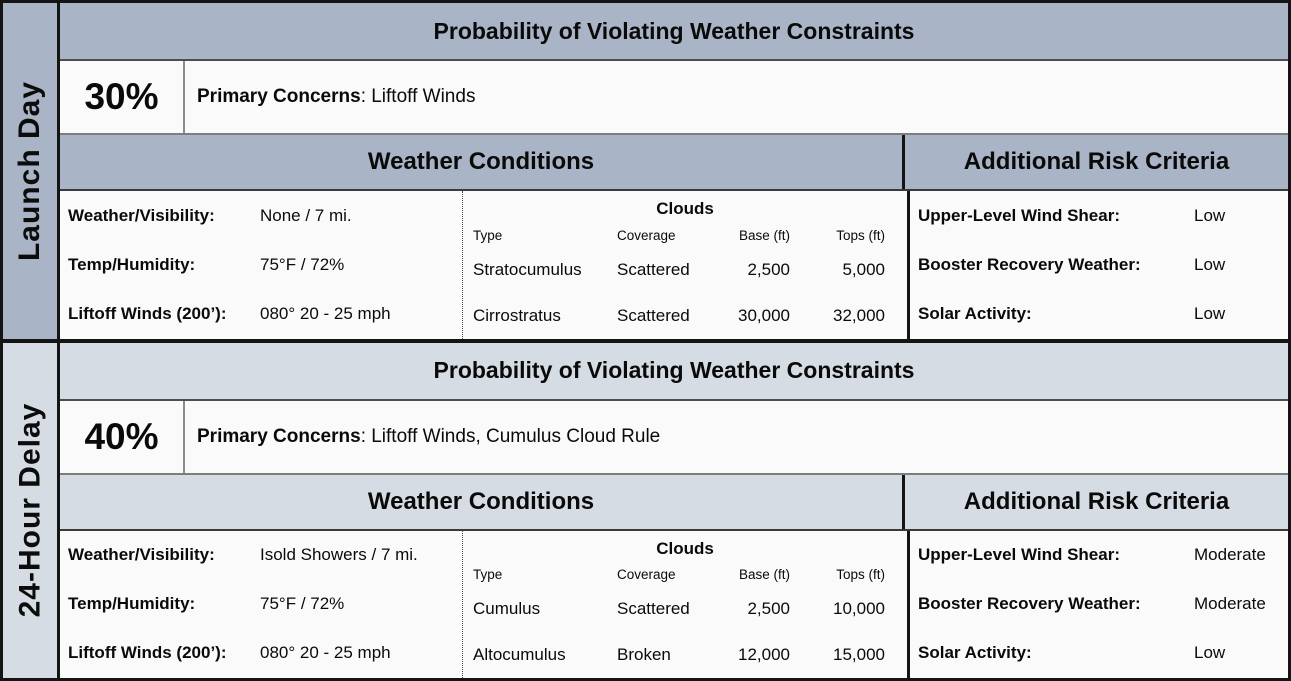 The height and width of the screenshot is (681, 1291). Describe the element at coordinates (510, 436) in the screenshot. I see `primary-concerns-value: : Liftoff Winds, Cumulus Cloud Rule` at that location.